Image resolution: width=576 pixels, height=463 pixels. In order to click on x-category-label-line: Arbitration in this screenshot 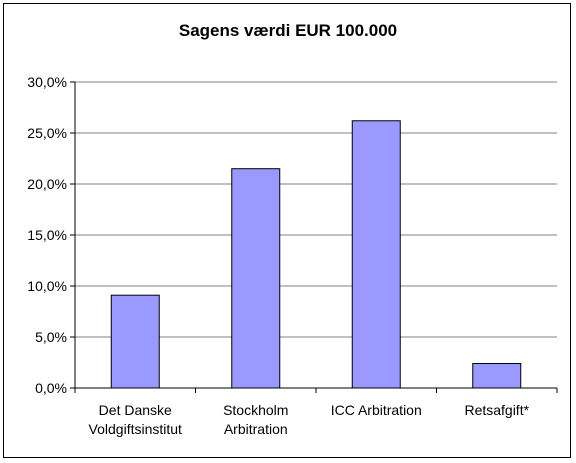, I will do `click(256, 429)`.